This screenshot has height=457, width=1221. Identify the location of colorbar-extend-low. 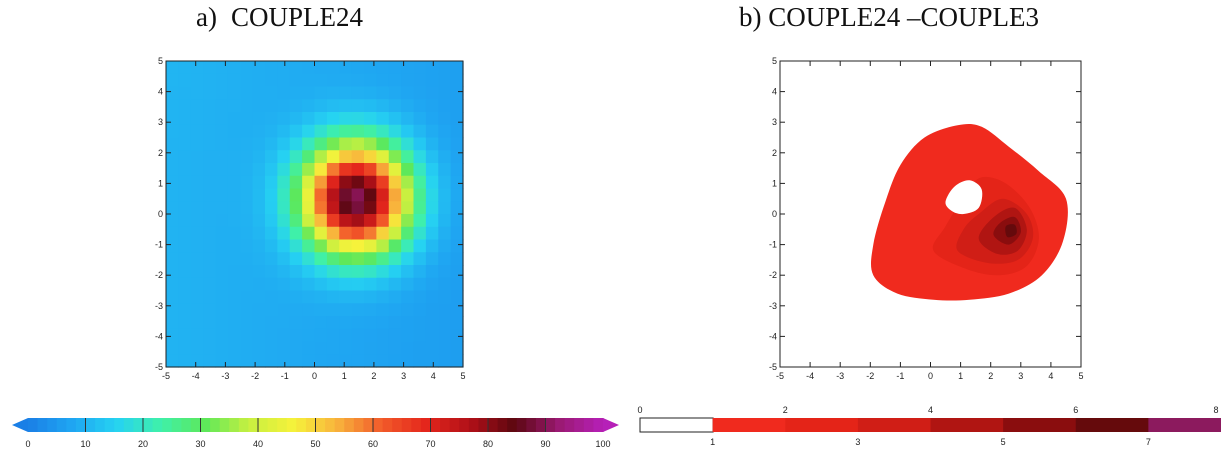
(20, 425).